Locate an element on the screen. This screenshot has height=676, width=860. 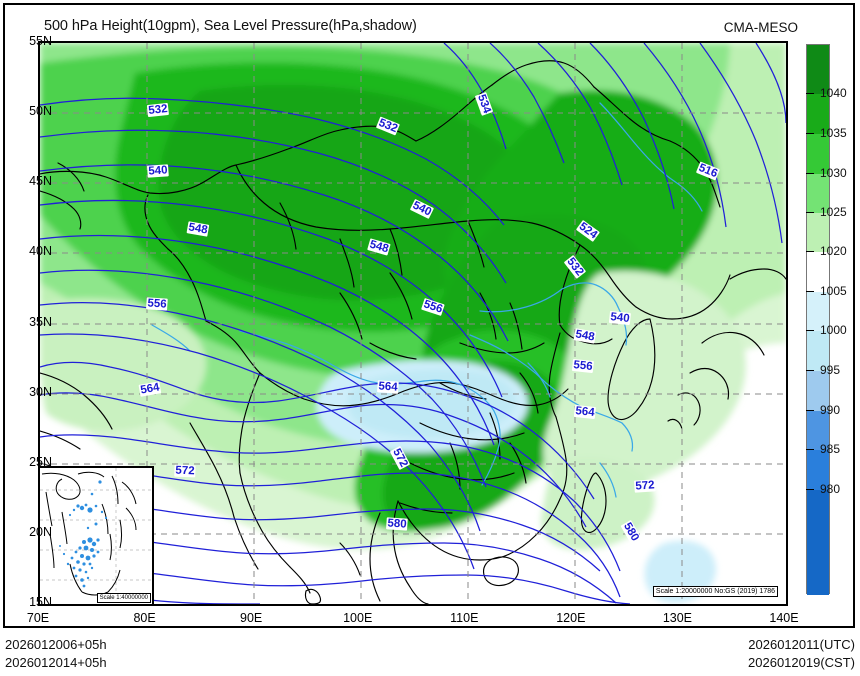
model-label: CMA-MESO is located at coordinates (760, 27).